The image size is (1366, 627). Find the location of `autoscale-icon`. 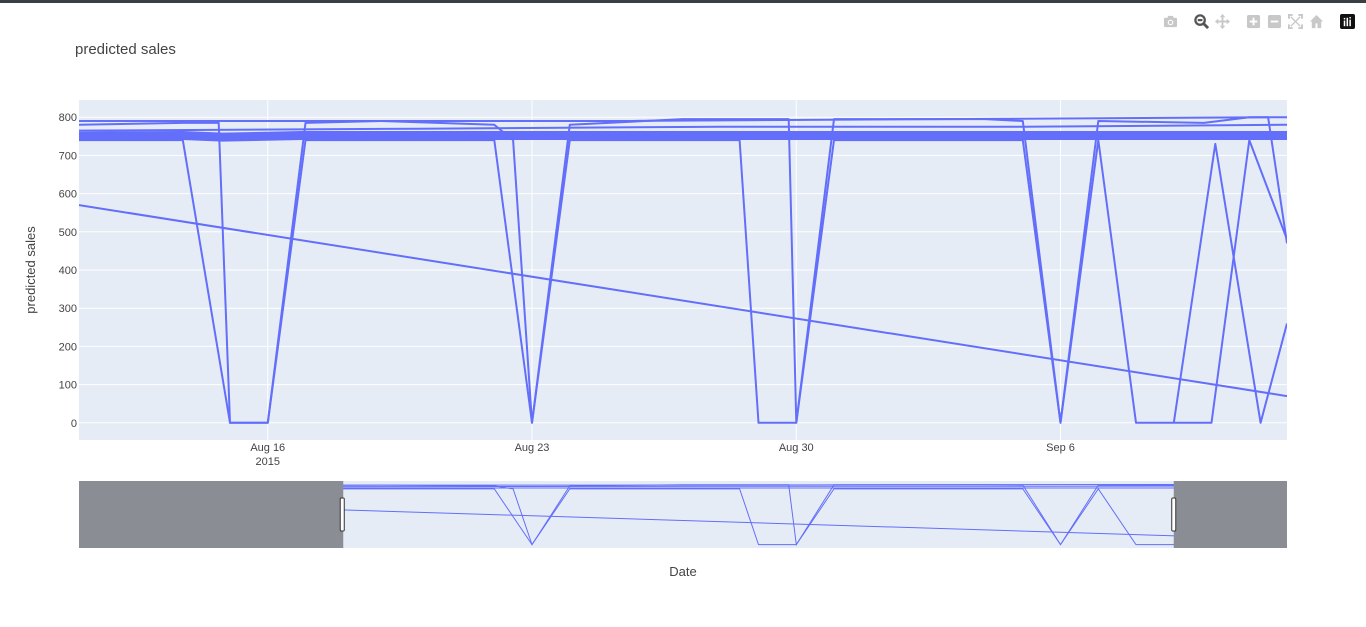

autoscale-icon is located at coordinates (1295, 21).